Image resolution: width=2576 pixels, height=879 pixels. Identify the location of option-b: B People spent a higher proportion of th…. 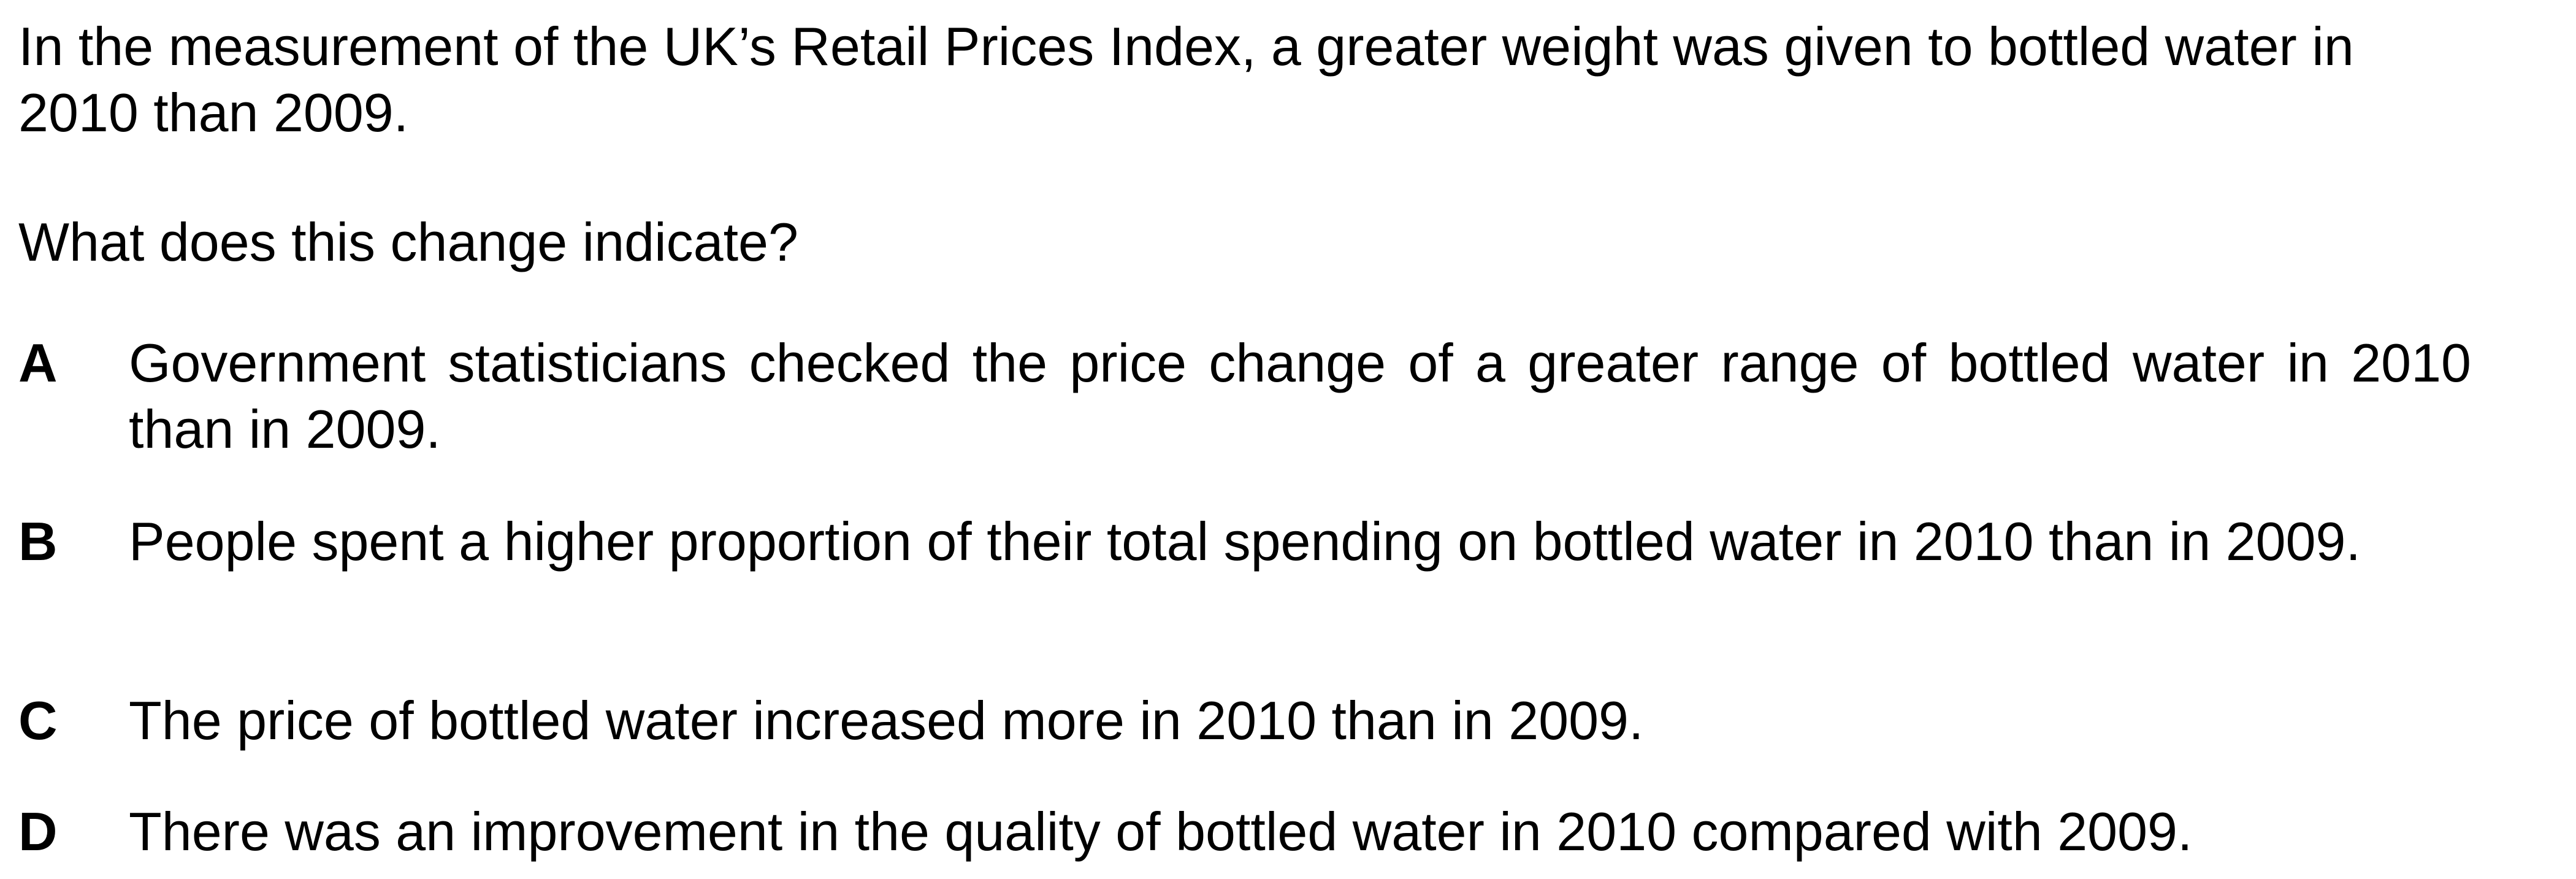
(1244, 575).